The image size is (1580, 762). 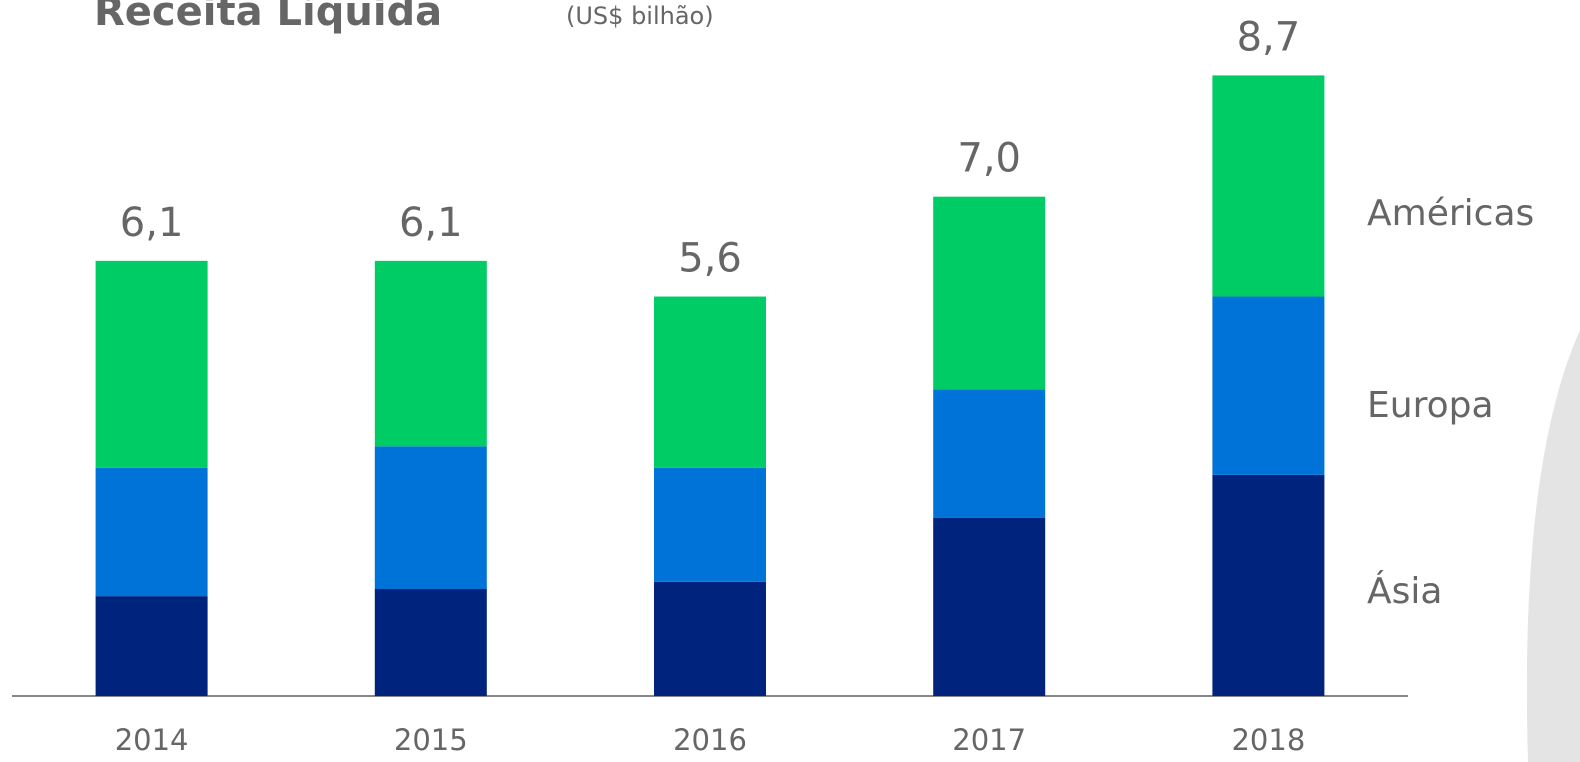 I want to click on x-tick-label: 2018, so click(x=1268, y=740).